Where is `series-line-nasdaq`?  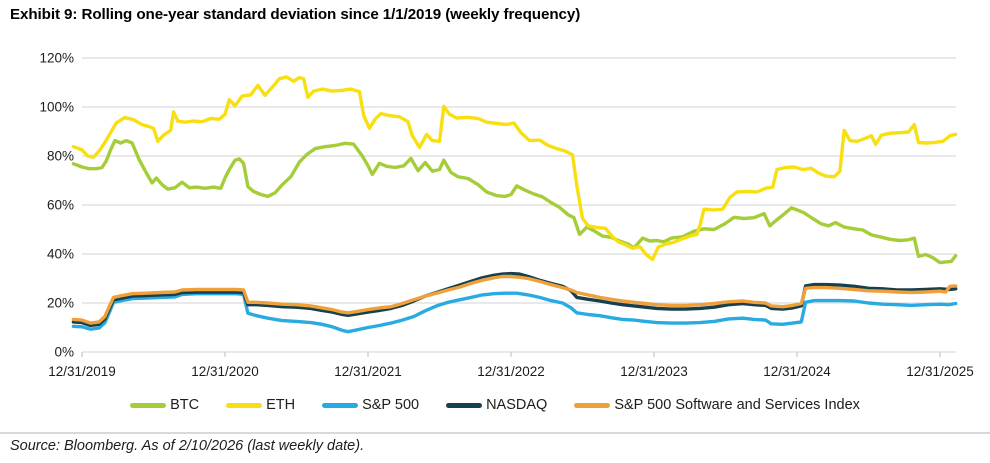 series-line-nasdaq is located at coordinates (514, 299).